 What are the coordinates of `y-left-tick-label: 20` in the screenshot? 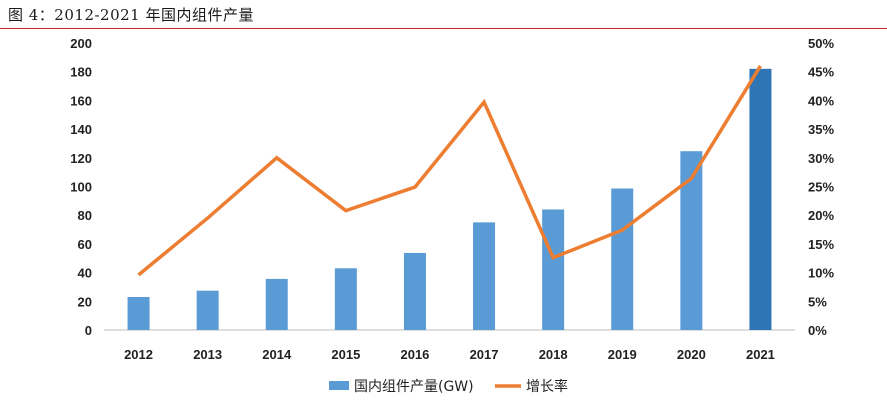 It's located at (85, 301).